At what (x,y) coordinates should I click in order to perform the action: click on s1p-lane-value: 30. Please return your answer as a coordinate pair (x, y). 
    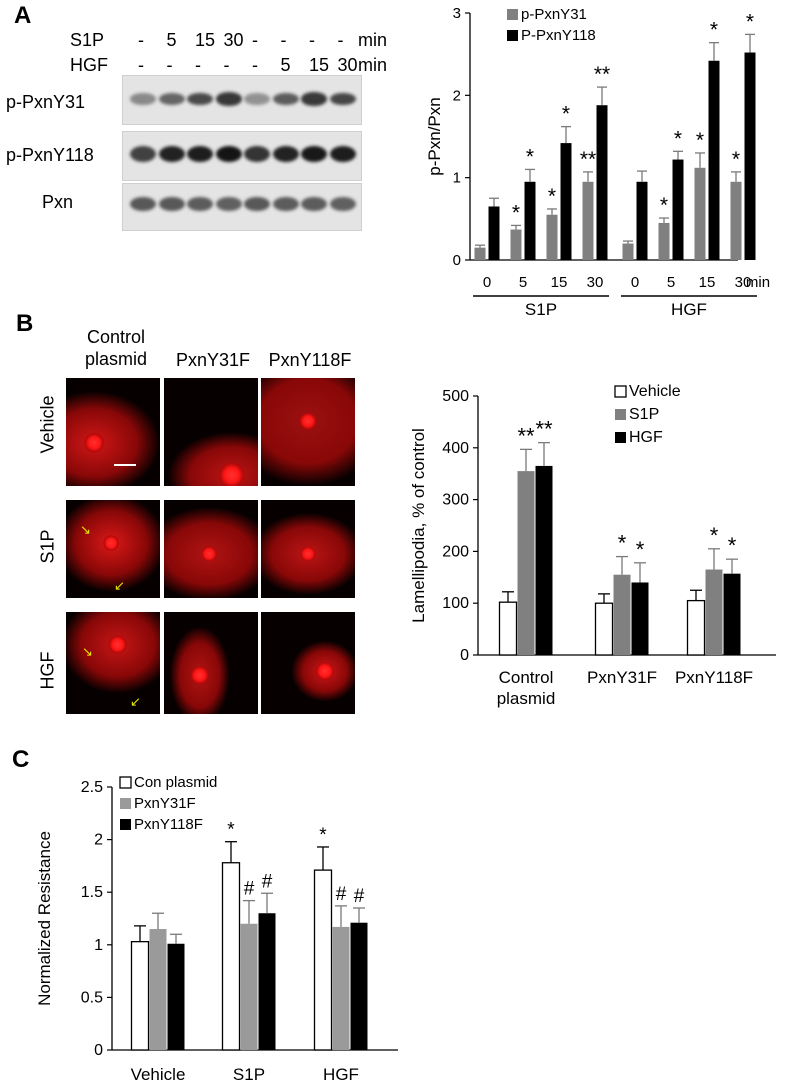
    Looking at the image, I should click on (233, 40).